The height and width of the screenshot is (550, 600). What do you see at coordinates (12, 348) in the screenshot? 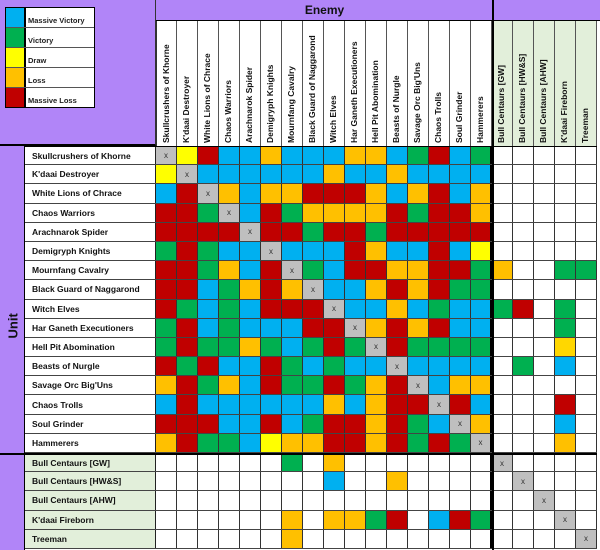
I see `unit-axis: Unit` at bounding box center [12, 348].